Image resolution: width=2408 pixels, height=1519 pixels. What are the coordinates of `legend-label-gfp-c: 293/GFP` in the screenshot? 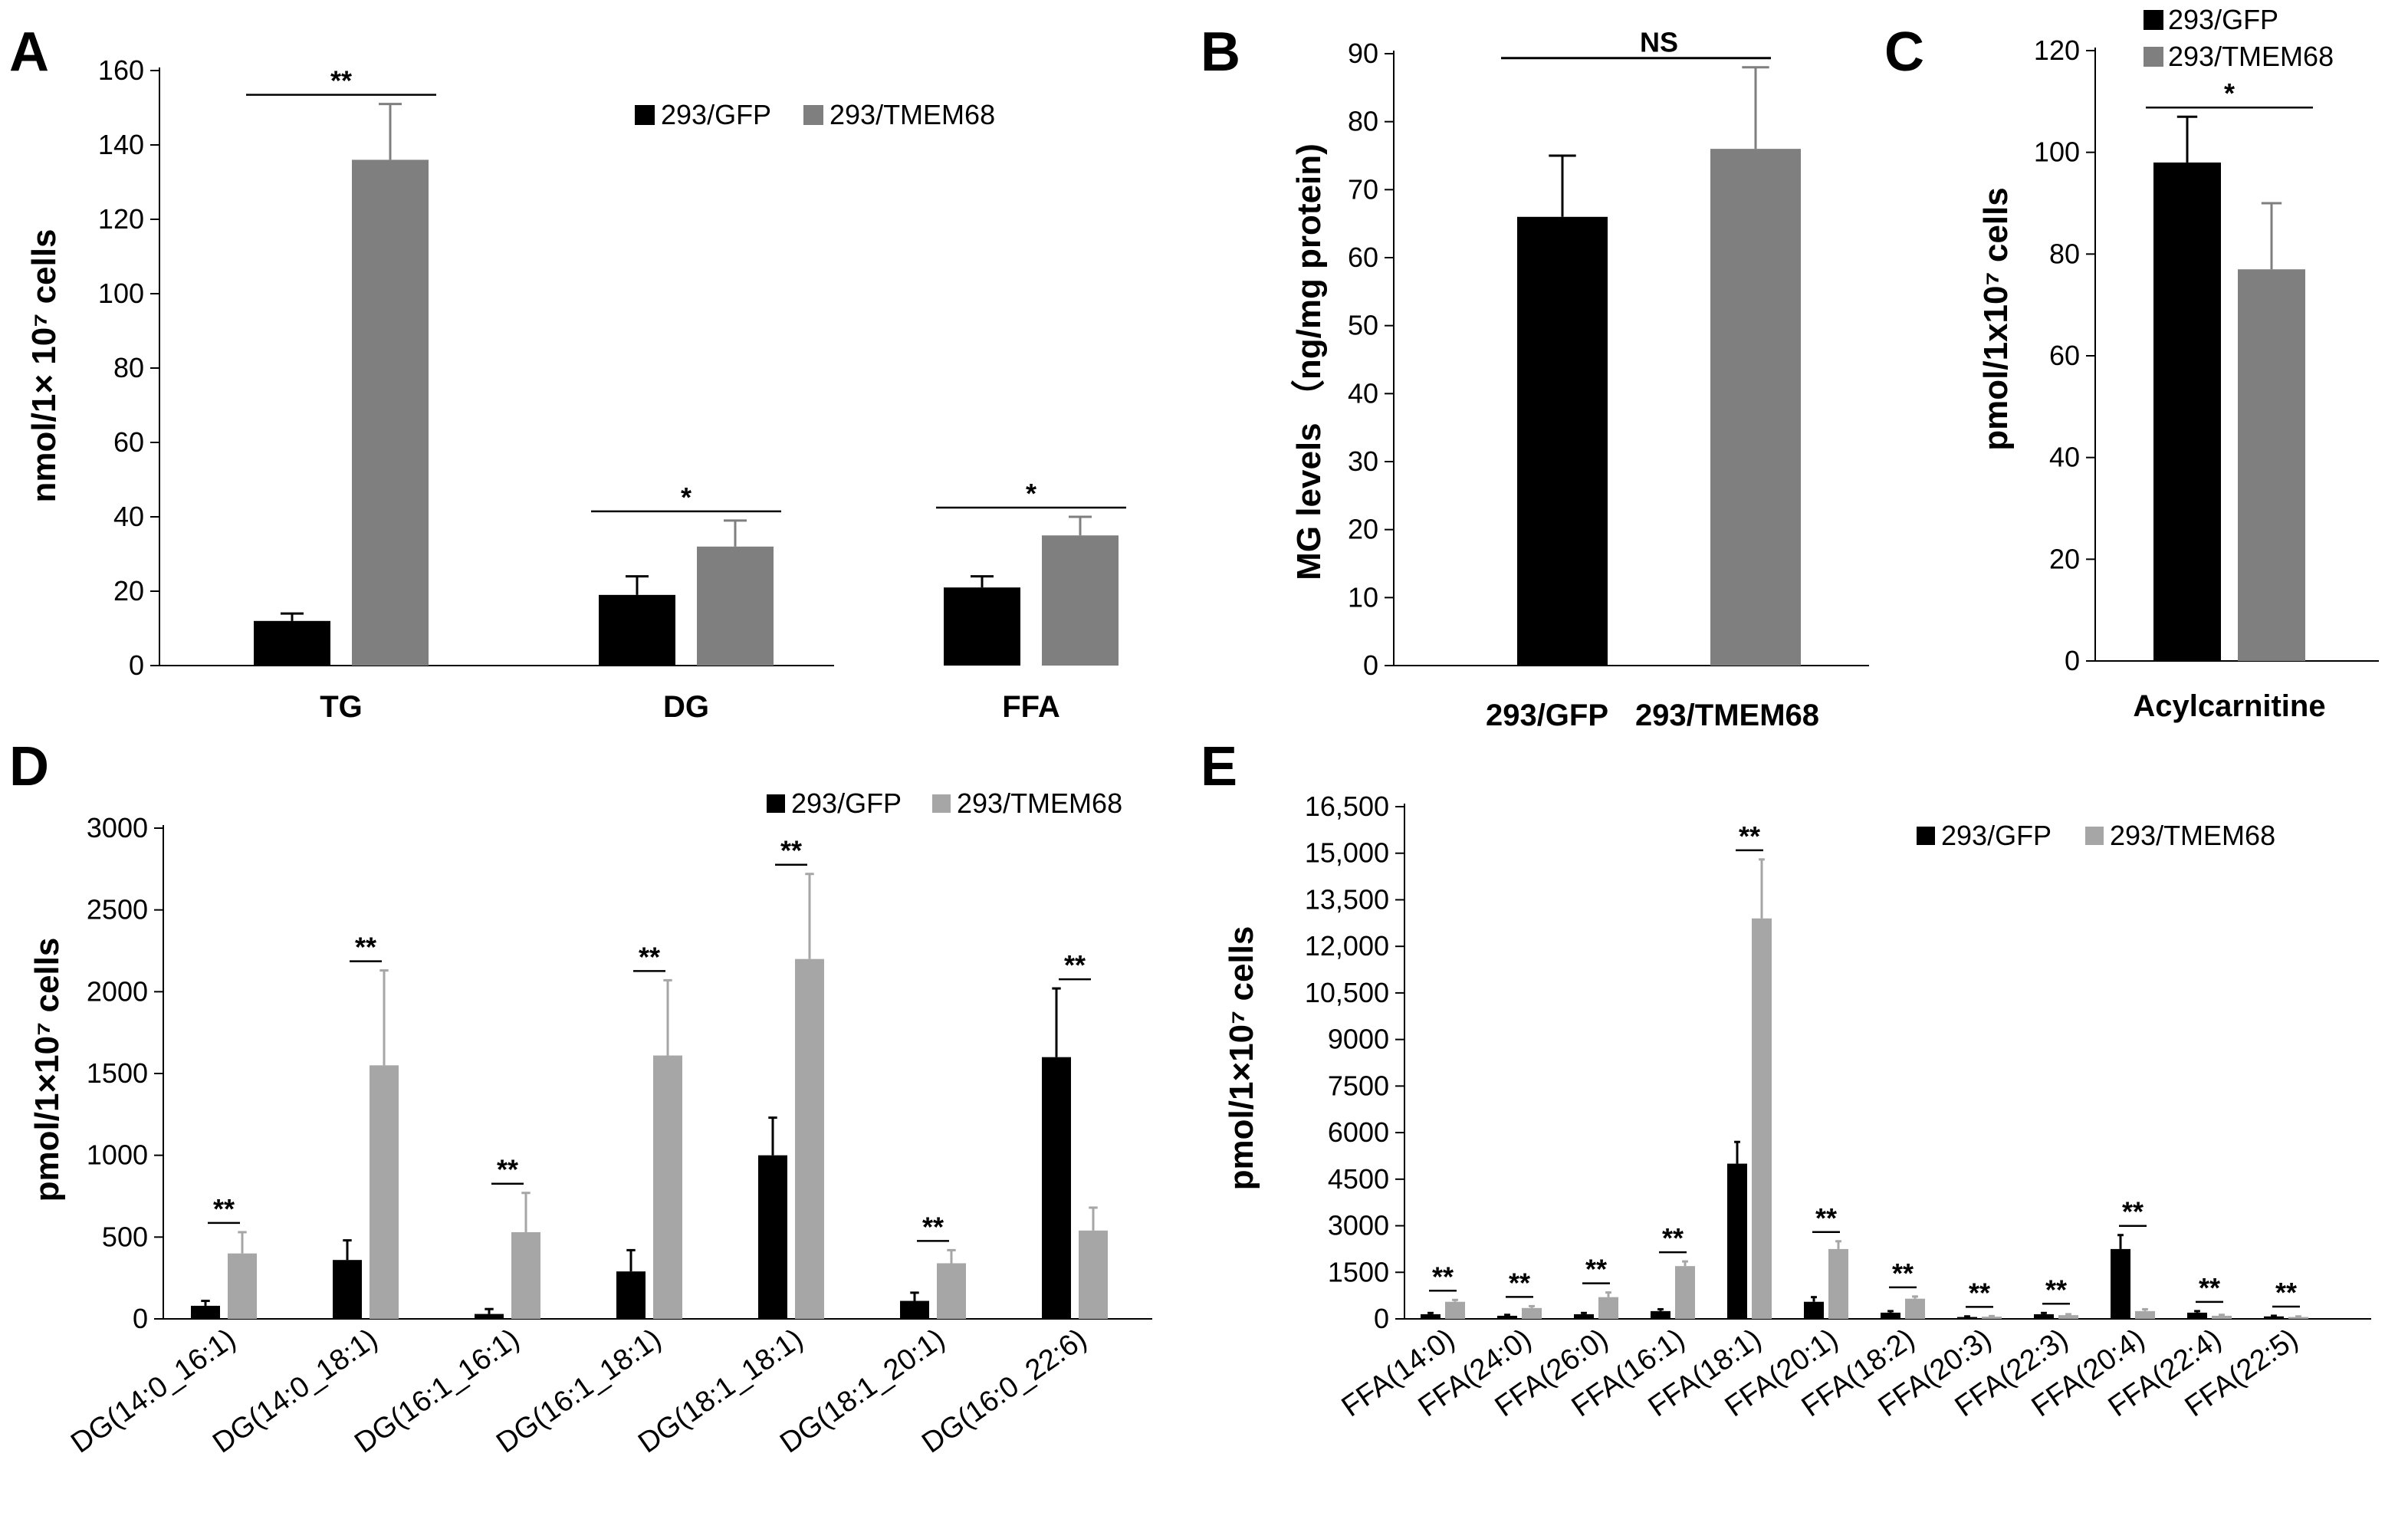 It's located at (2223, 19).